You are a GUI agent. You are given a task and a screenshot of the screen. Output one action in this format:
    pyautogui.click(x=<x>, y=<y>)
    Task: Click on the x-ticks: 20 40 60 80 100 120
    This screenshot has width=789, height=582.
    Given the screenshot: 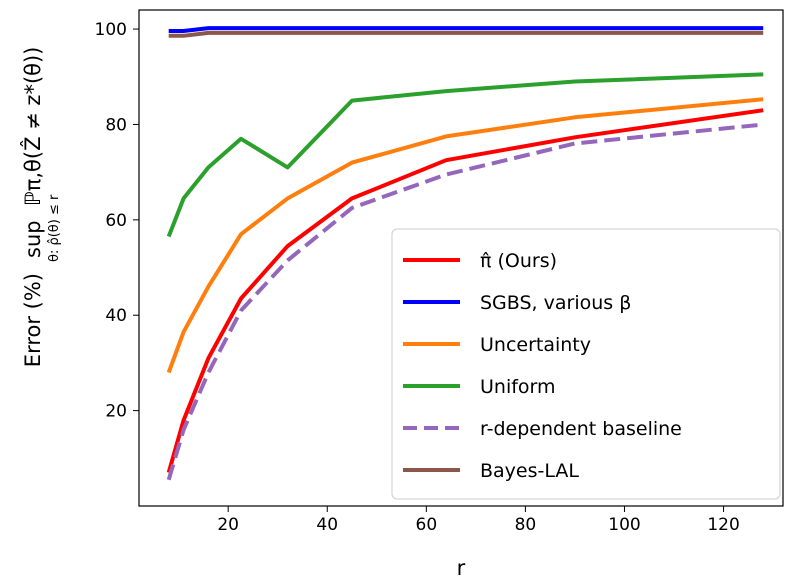 What is the action you would take?
    pyautogui.click(x=478, y=520)
    